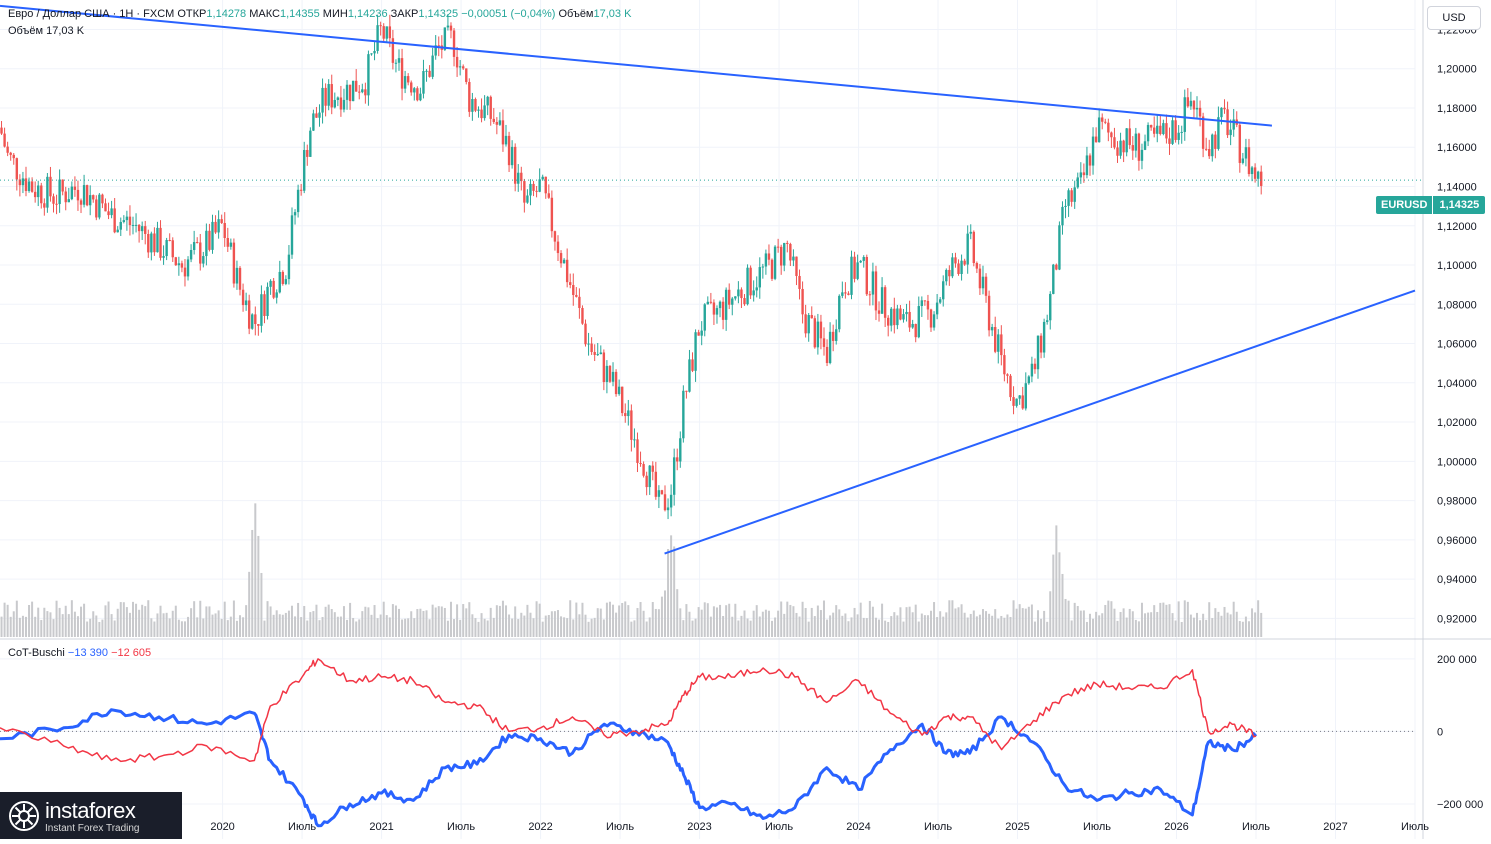 The image size is (1491, 844). I want to click on instaforex-logo: instaforex Instant Forex Trading, so click(91, 815).